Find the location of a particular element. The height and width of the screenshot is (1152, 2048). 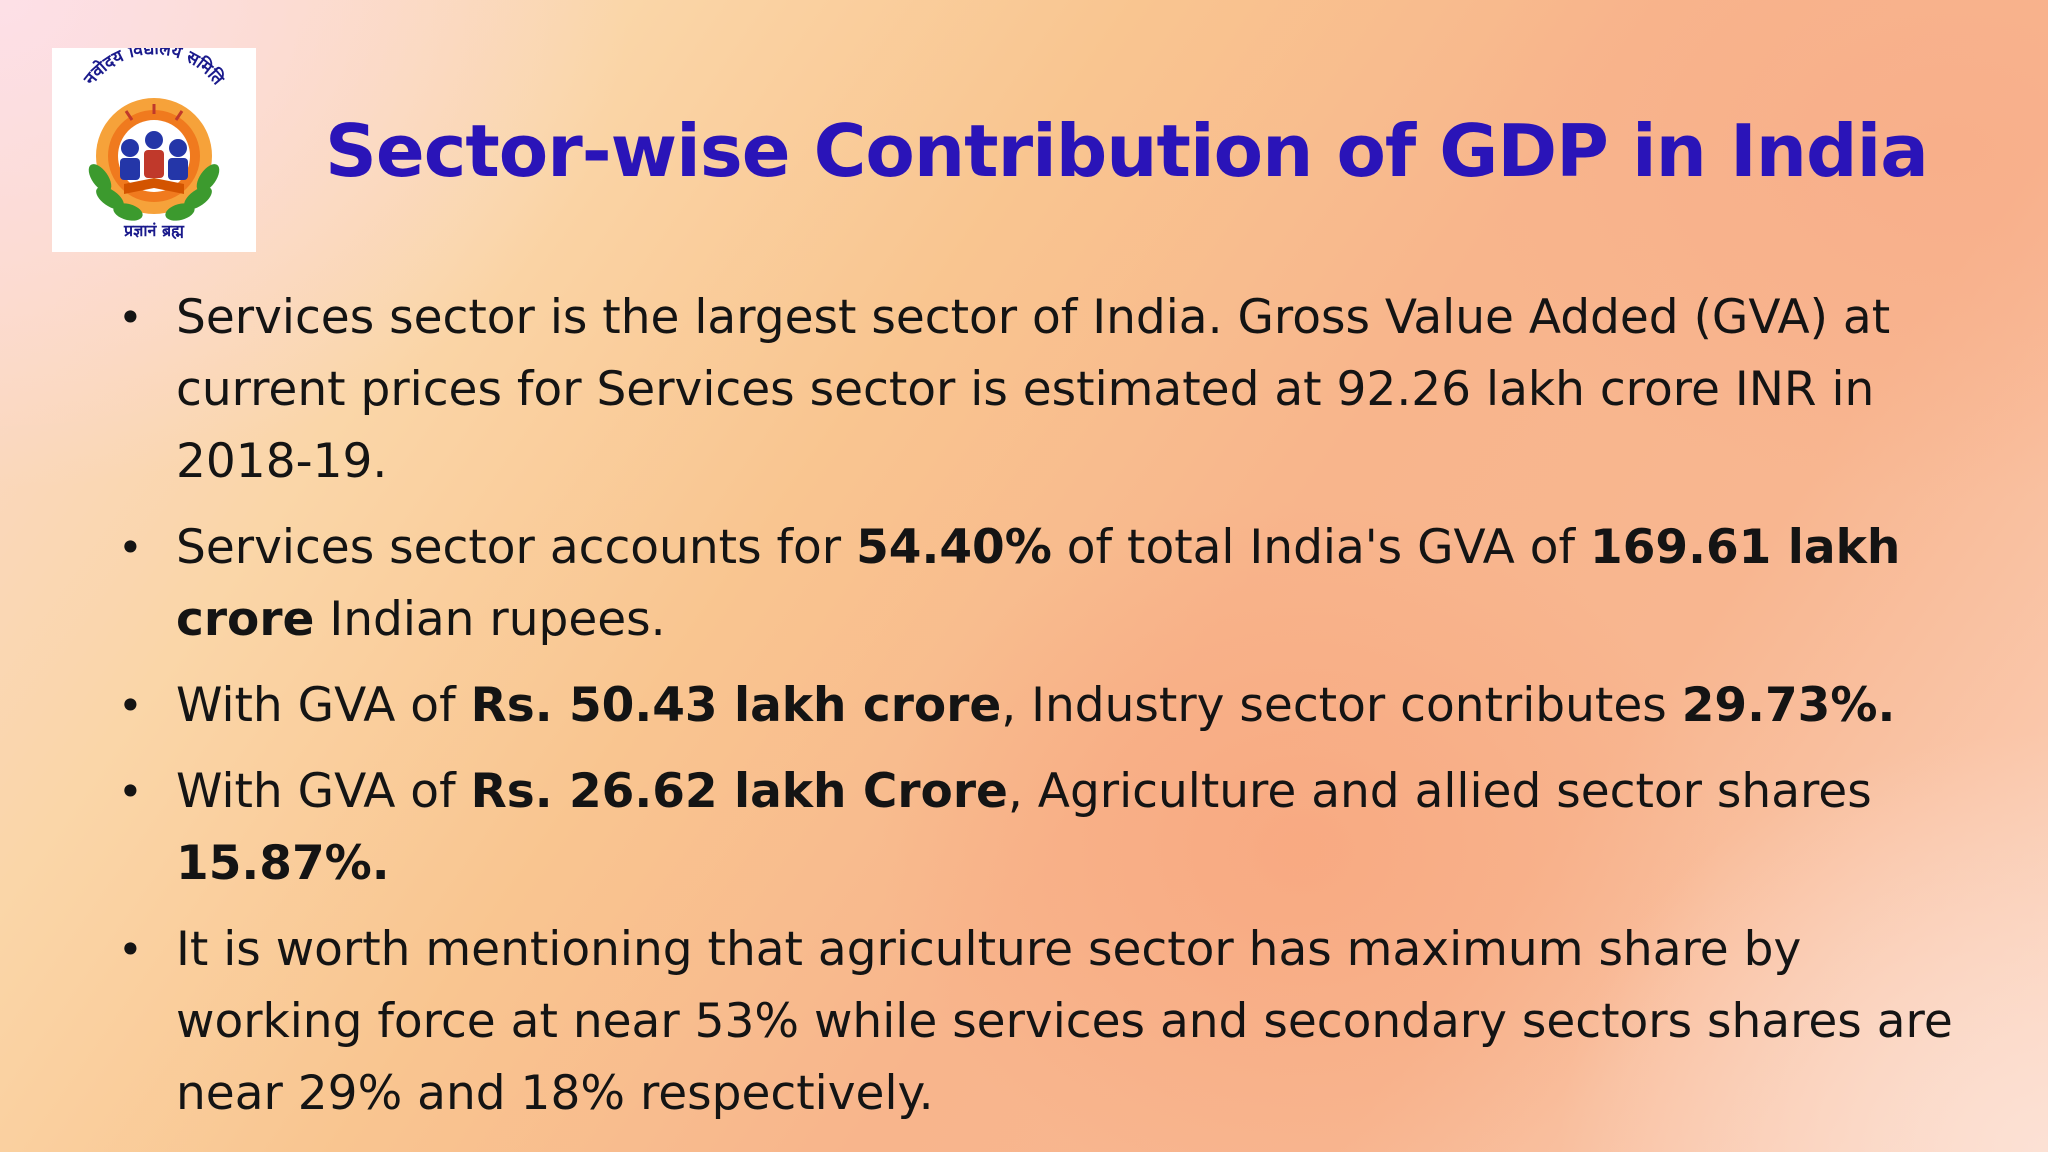

bullet-text: , Industry sector contributes is located at coordinates (1341, 705).